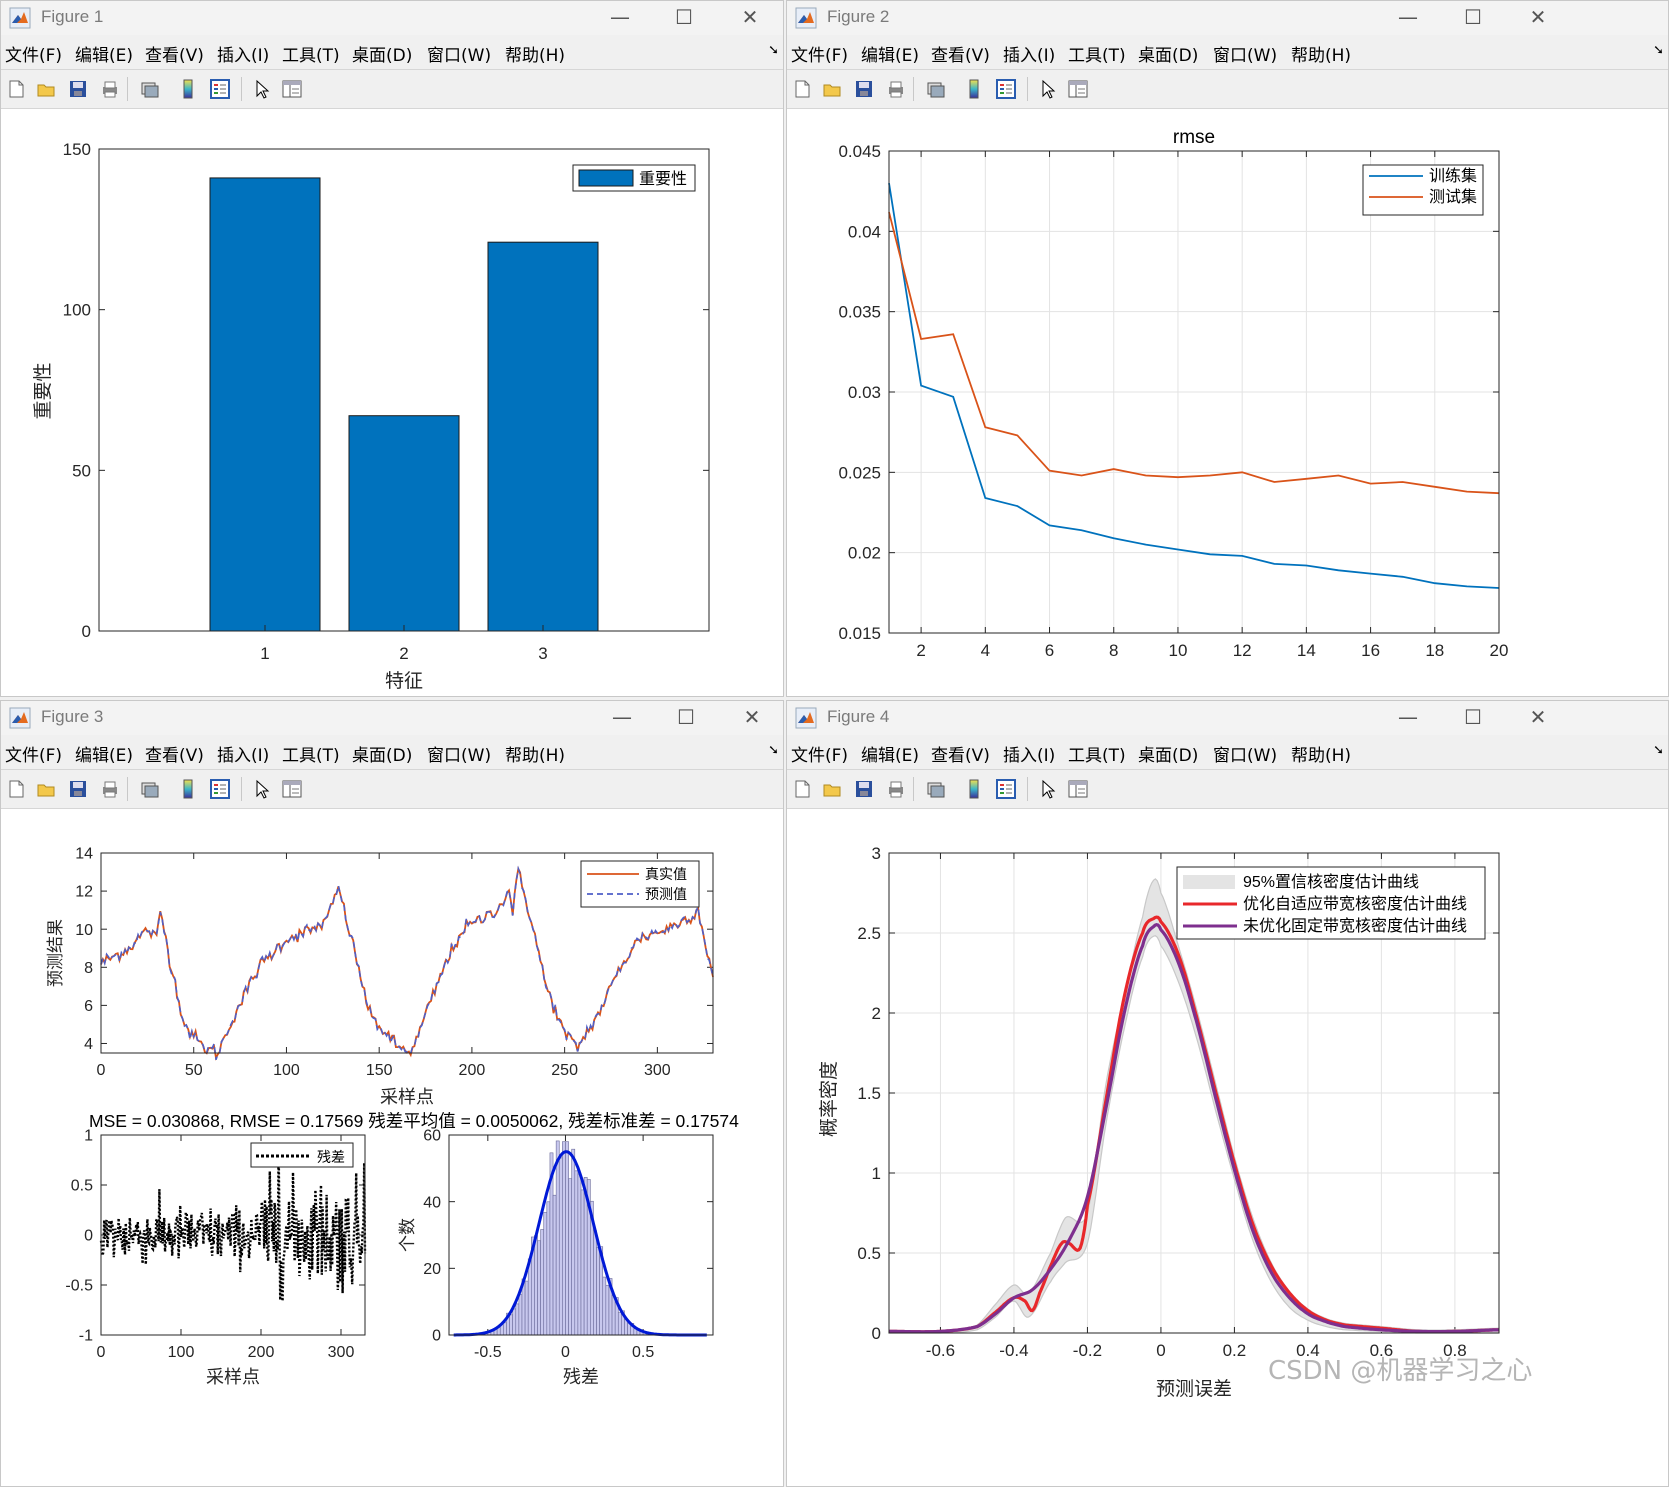  I want to click on title-bar: Figure 2 — ☐ ✕, so click(1227, 18).